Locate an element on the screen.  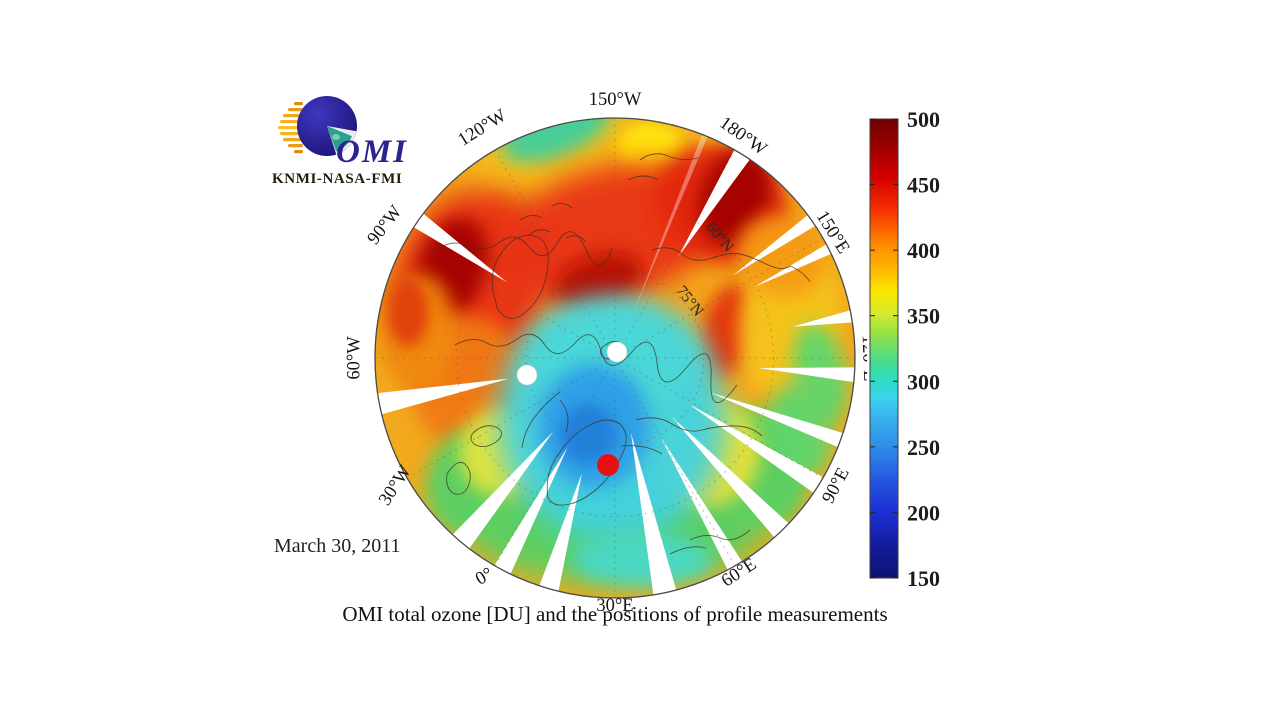
latitude-label: 75°N is located at coordinates (689, 302).